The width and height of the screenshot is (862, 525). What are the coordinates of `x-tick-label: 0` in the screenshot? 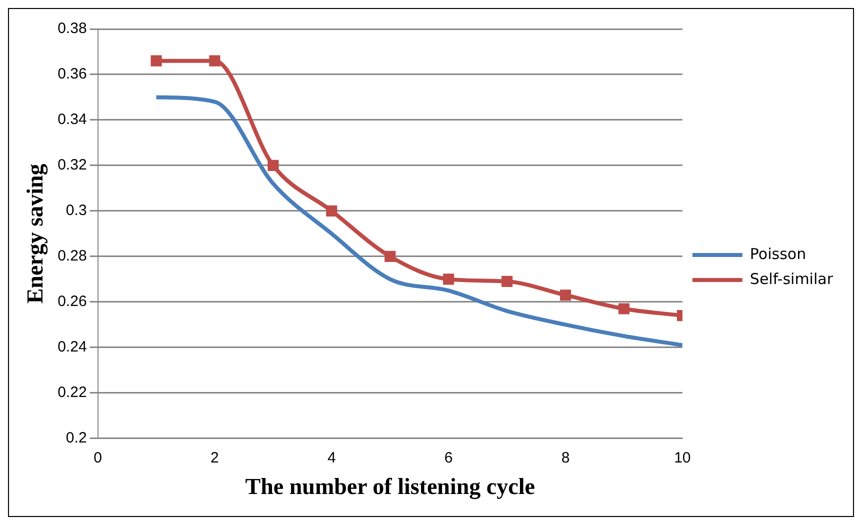 It's located at (98, 458).